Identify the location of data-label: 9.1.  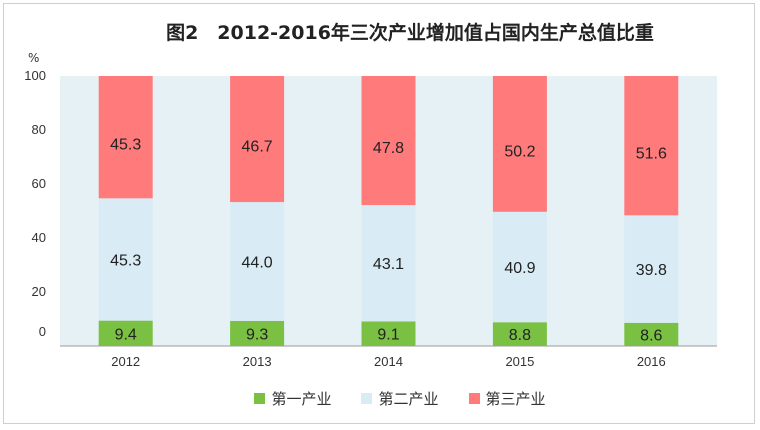
(388, 335).